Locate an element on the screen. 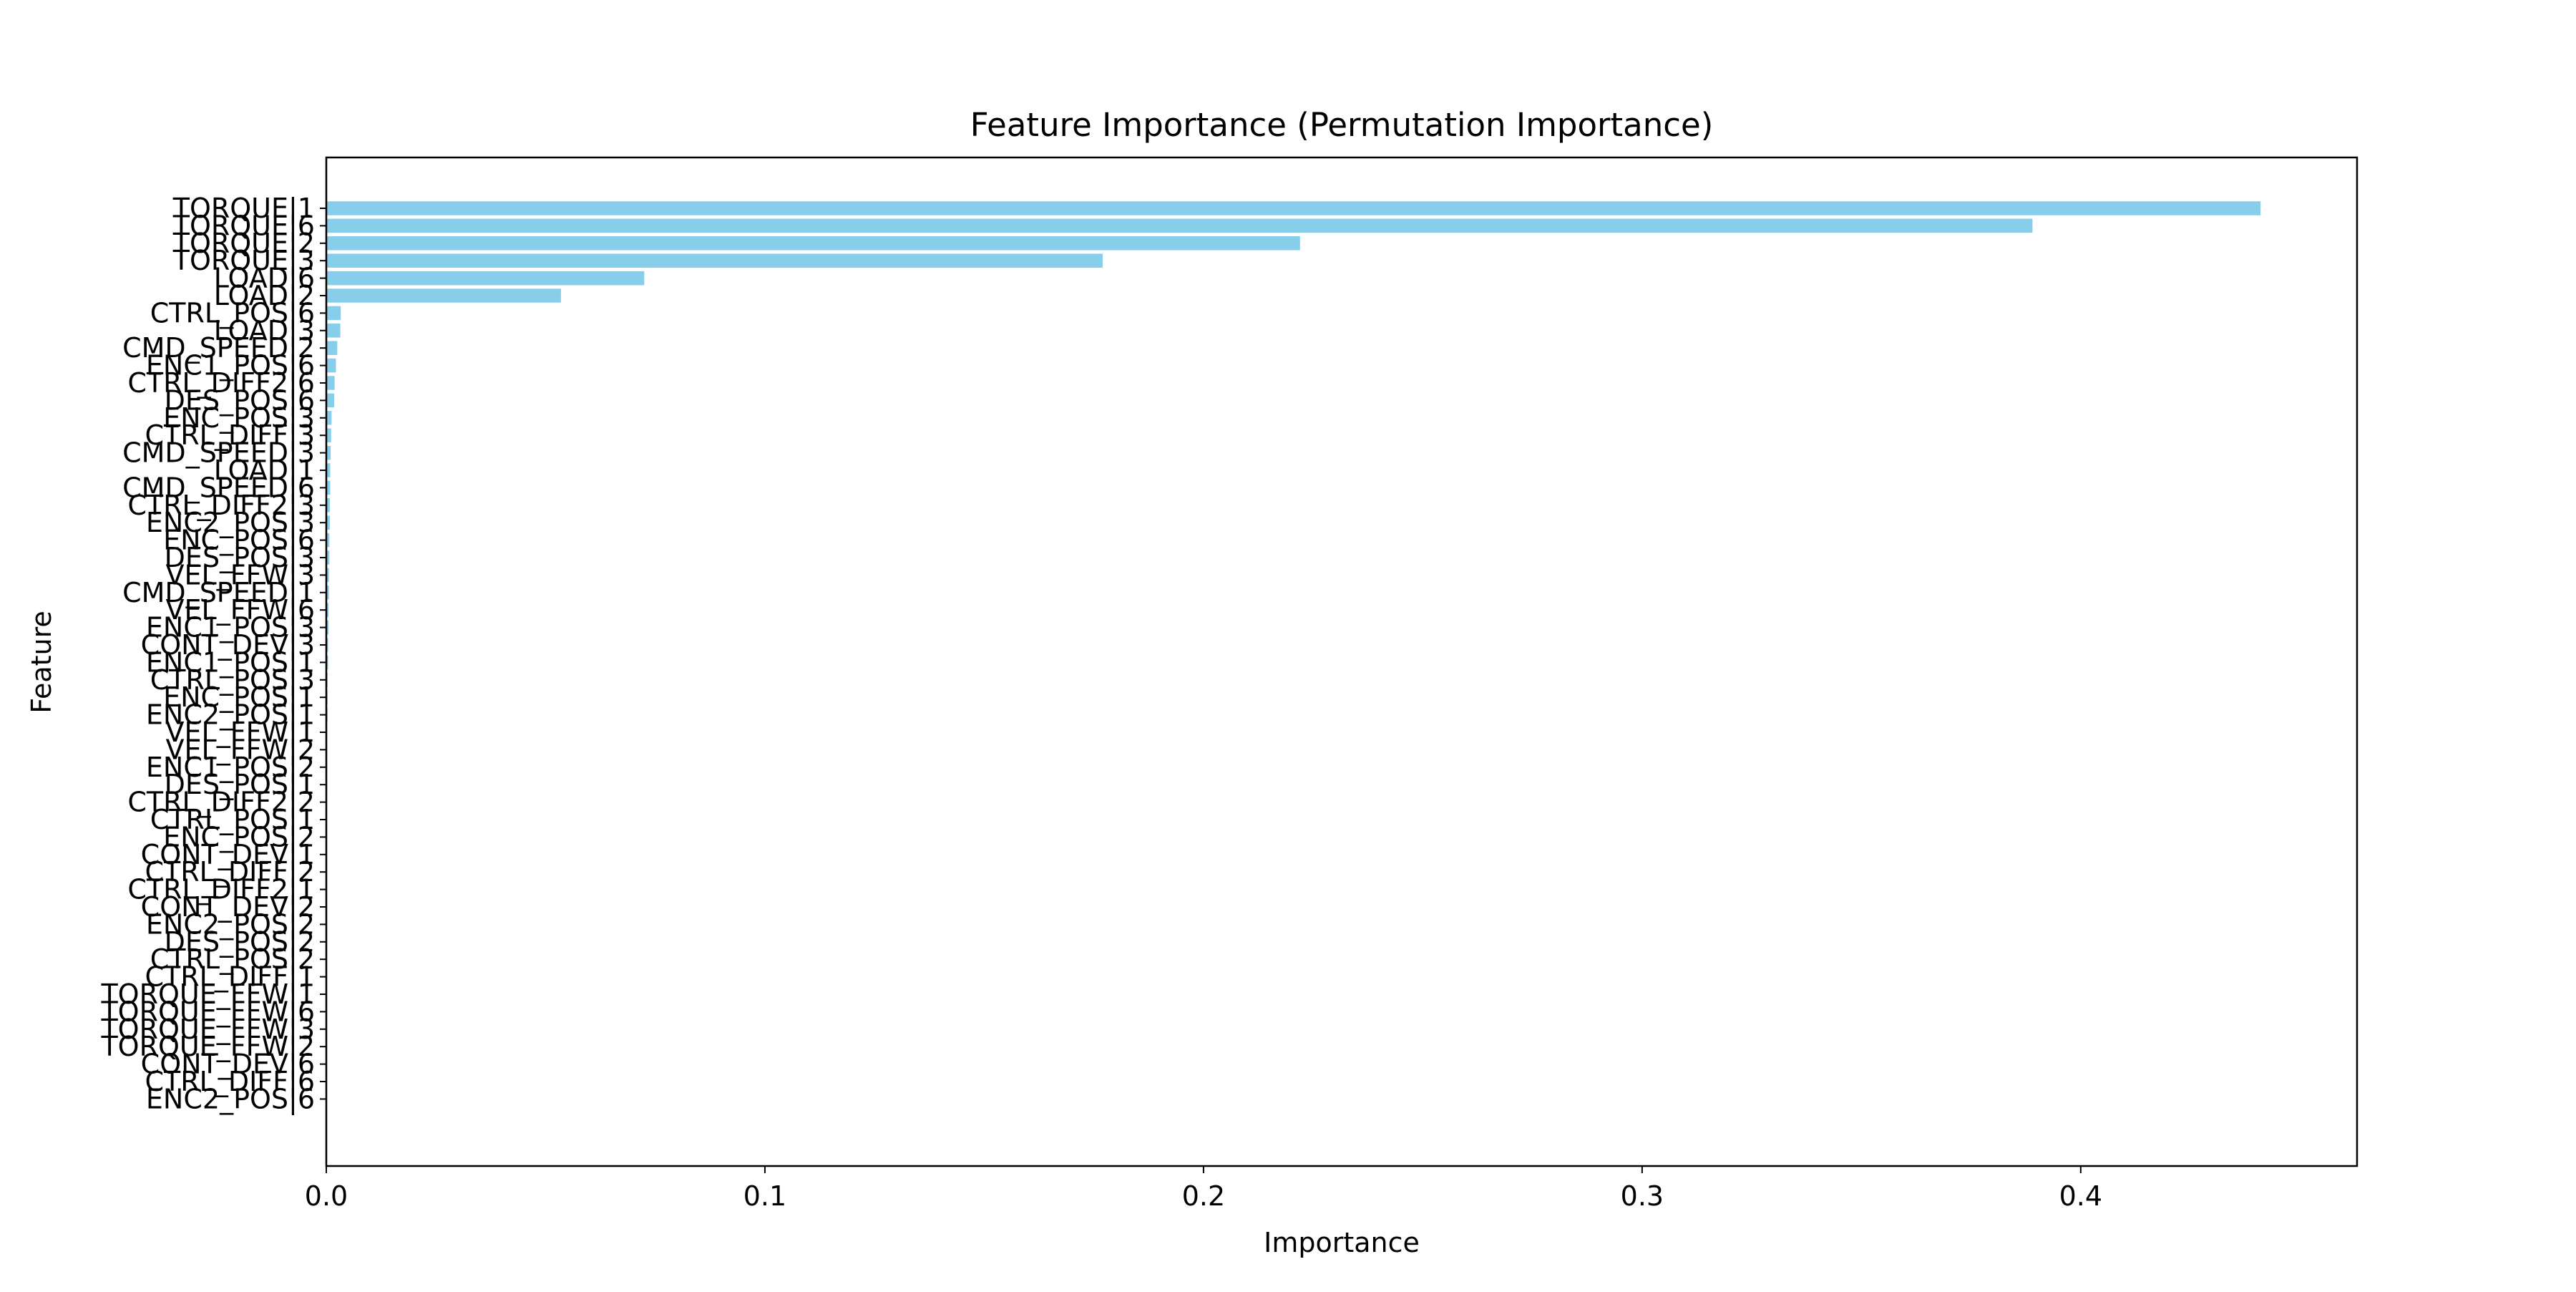  y-tick-label: ENC2_POS|2 is located at coordinates (230, 924).